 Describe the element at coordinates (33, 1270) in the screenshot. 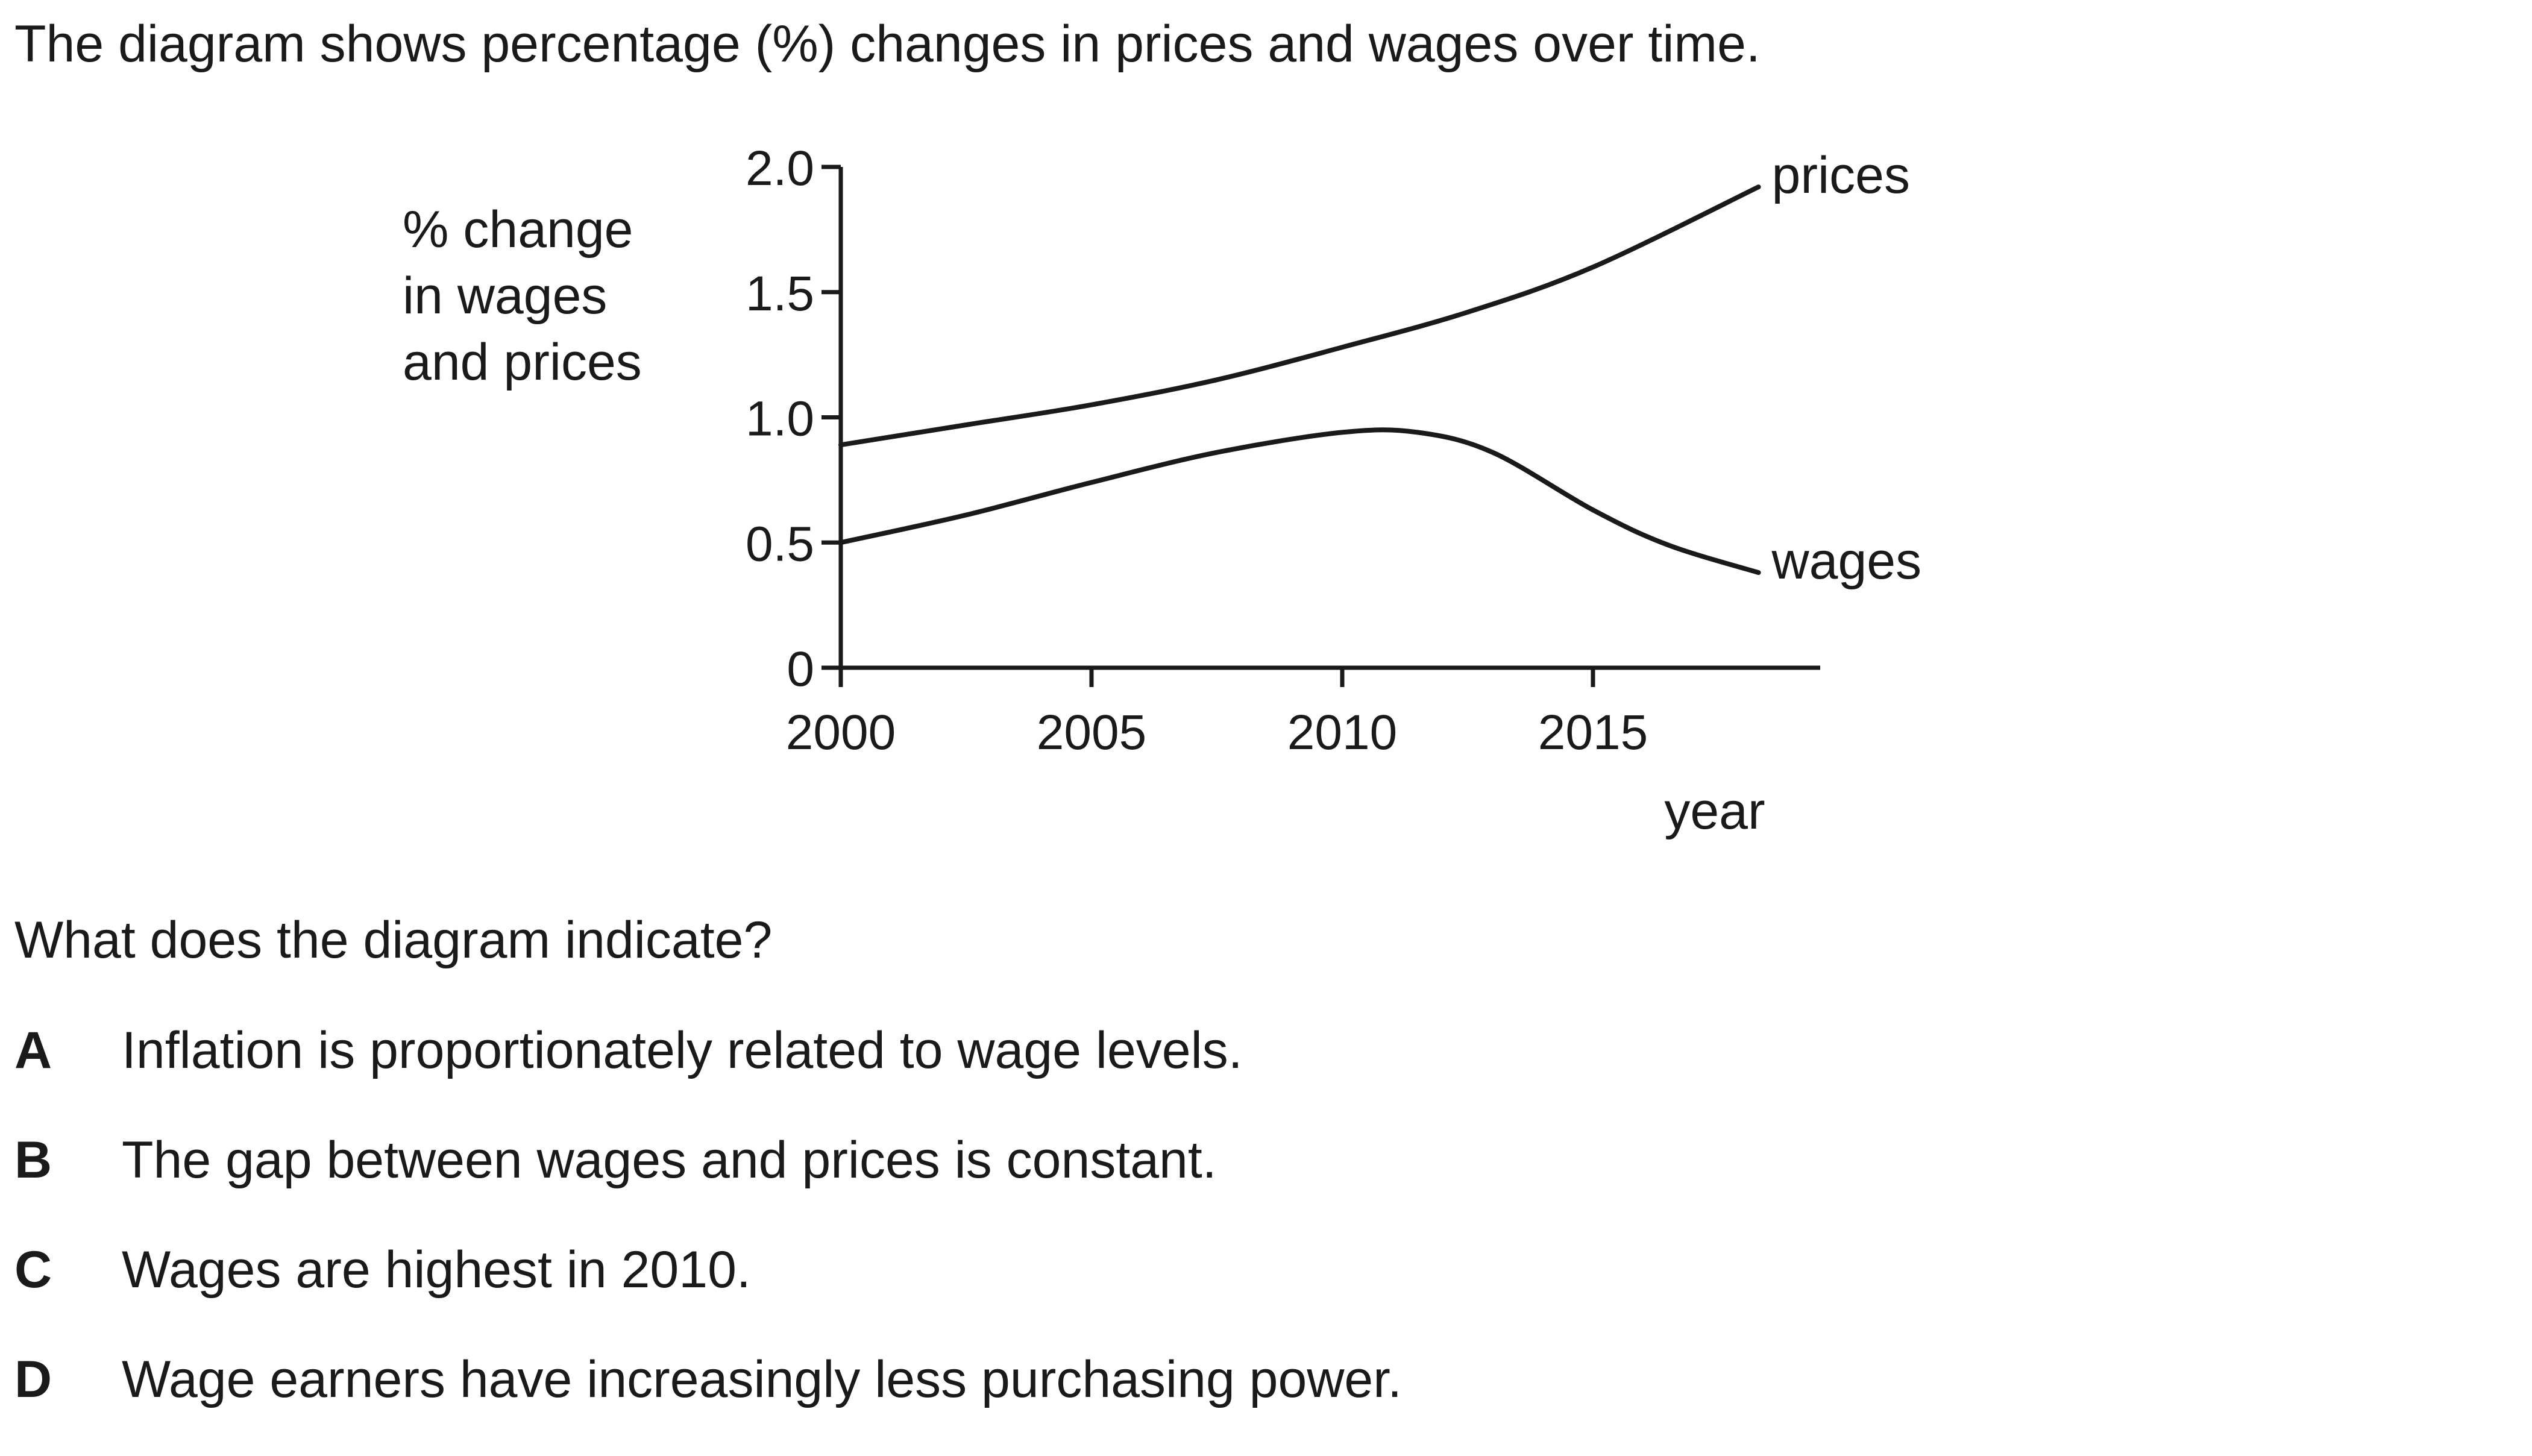

I see `option-letter: C` at that location.